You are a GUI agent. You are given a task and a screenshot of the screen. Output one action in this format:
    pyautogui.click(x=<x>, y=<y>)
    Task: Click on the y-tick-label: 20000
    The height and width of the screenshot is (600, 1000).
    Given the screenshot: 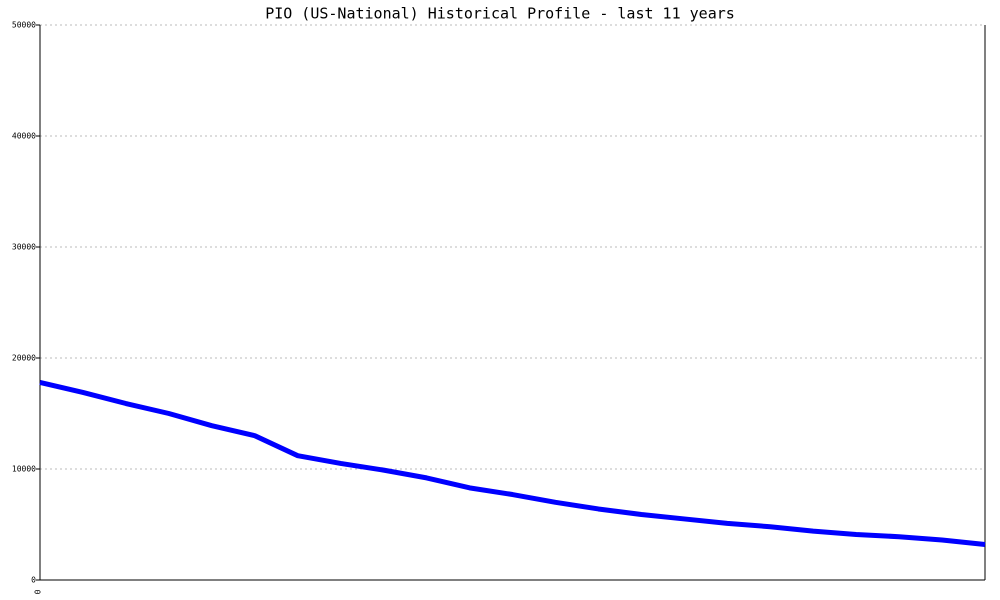 What is the action you would take?
    pyautogui.click(x=24, y=358)
    